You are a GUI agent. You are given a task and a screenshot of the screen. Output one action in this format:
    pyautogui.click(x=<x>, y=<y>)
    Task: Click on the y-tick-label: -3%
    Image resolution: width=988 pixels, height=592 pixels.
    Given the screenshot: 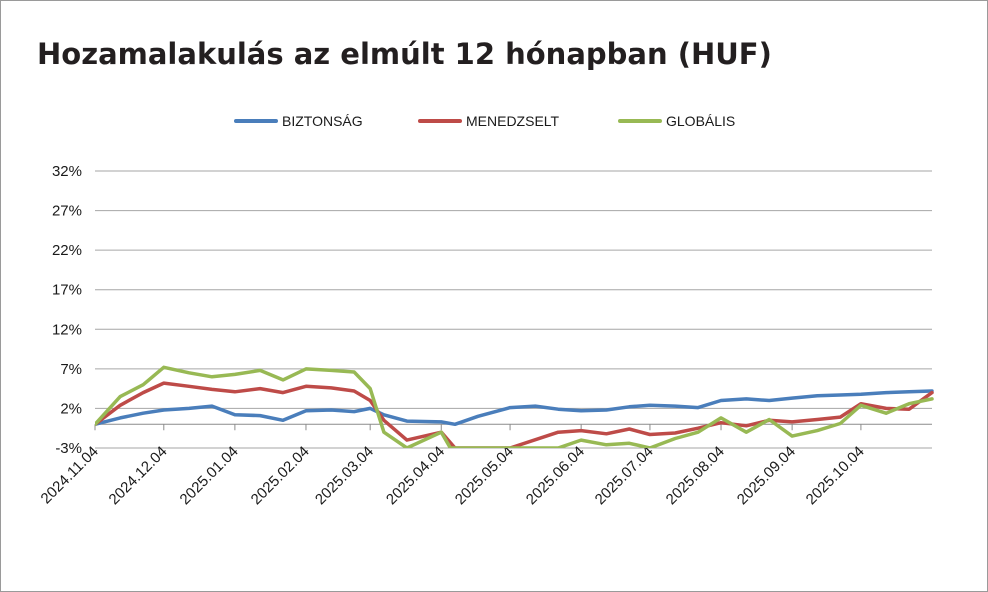 What is the action you would take?
    pyautogui.click(x=68, y=448)
    